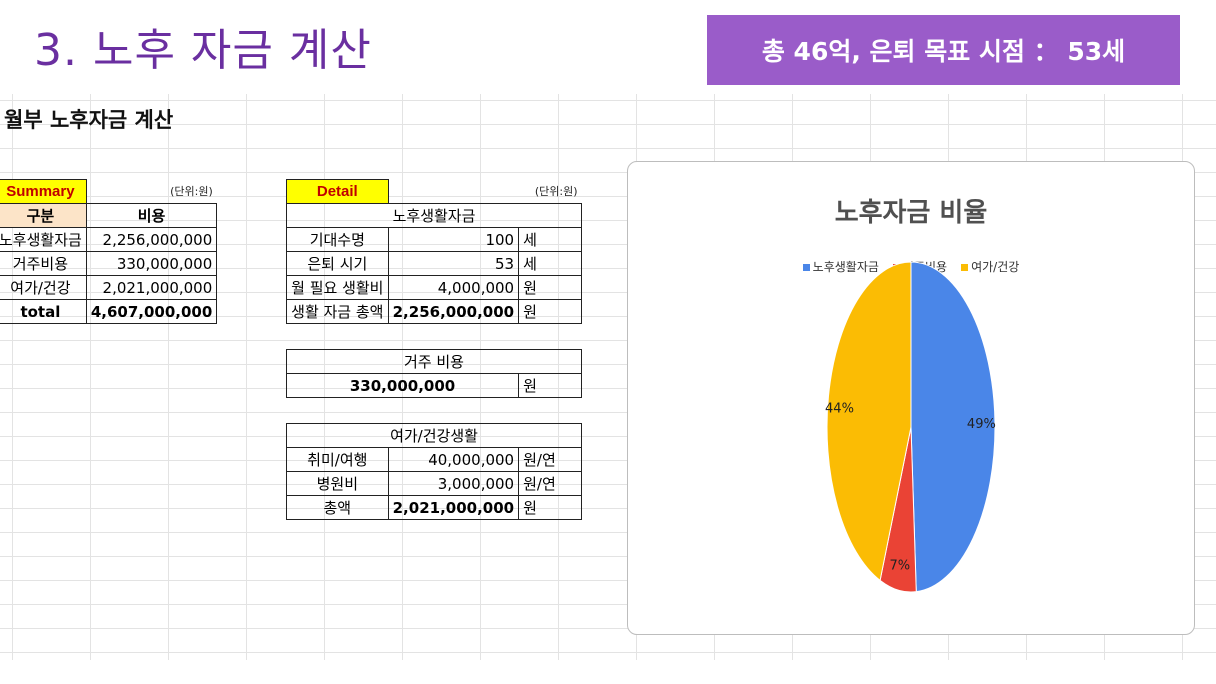 Image resolution: width=1216 pixels, height=684 pixels. I want to click on living-row-name: 은퇴 시기, so click(337, 263).